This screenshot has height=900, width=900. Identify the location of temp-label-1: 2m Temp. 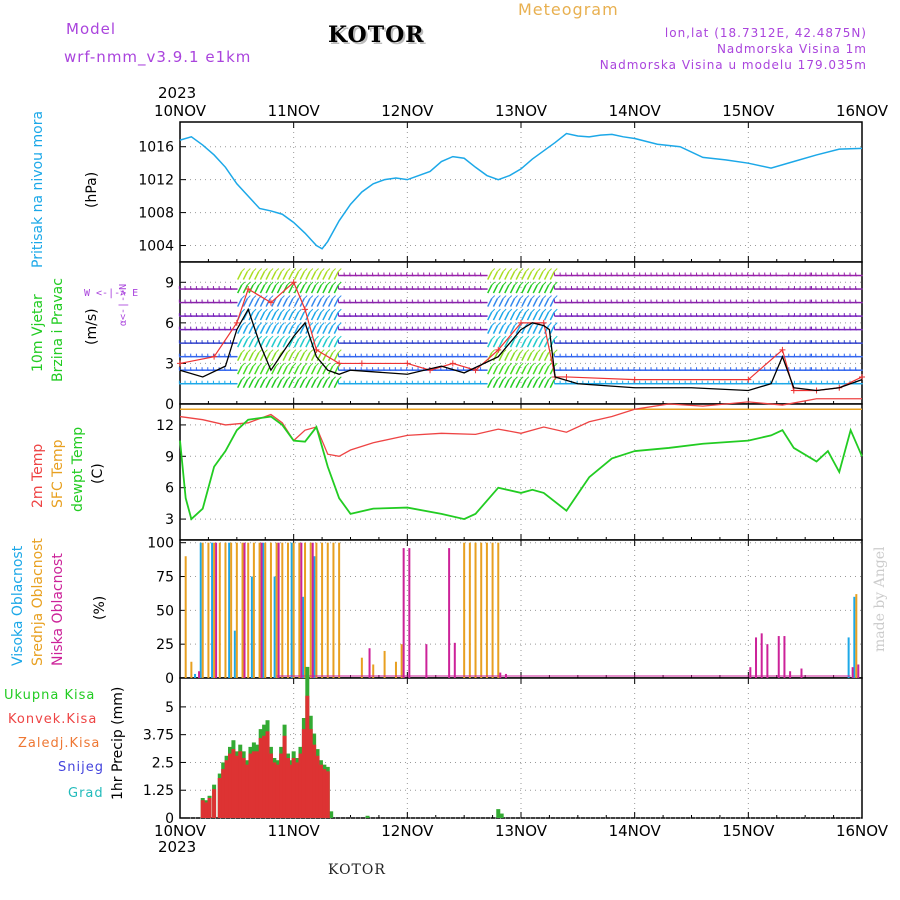
(38, 475).